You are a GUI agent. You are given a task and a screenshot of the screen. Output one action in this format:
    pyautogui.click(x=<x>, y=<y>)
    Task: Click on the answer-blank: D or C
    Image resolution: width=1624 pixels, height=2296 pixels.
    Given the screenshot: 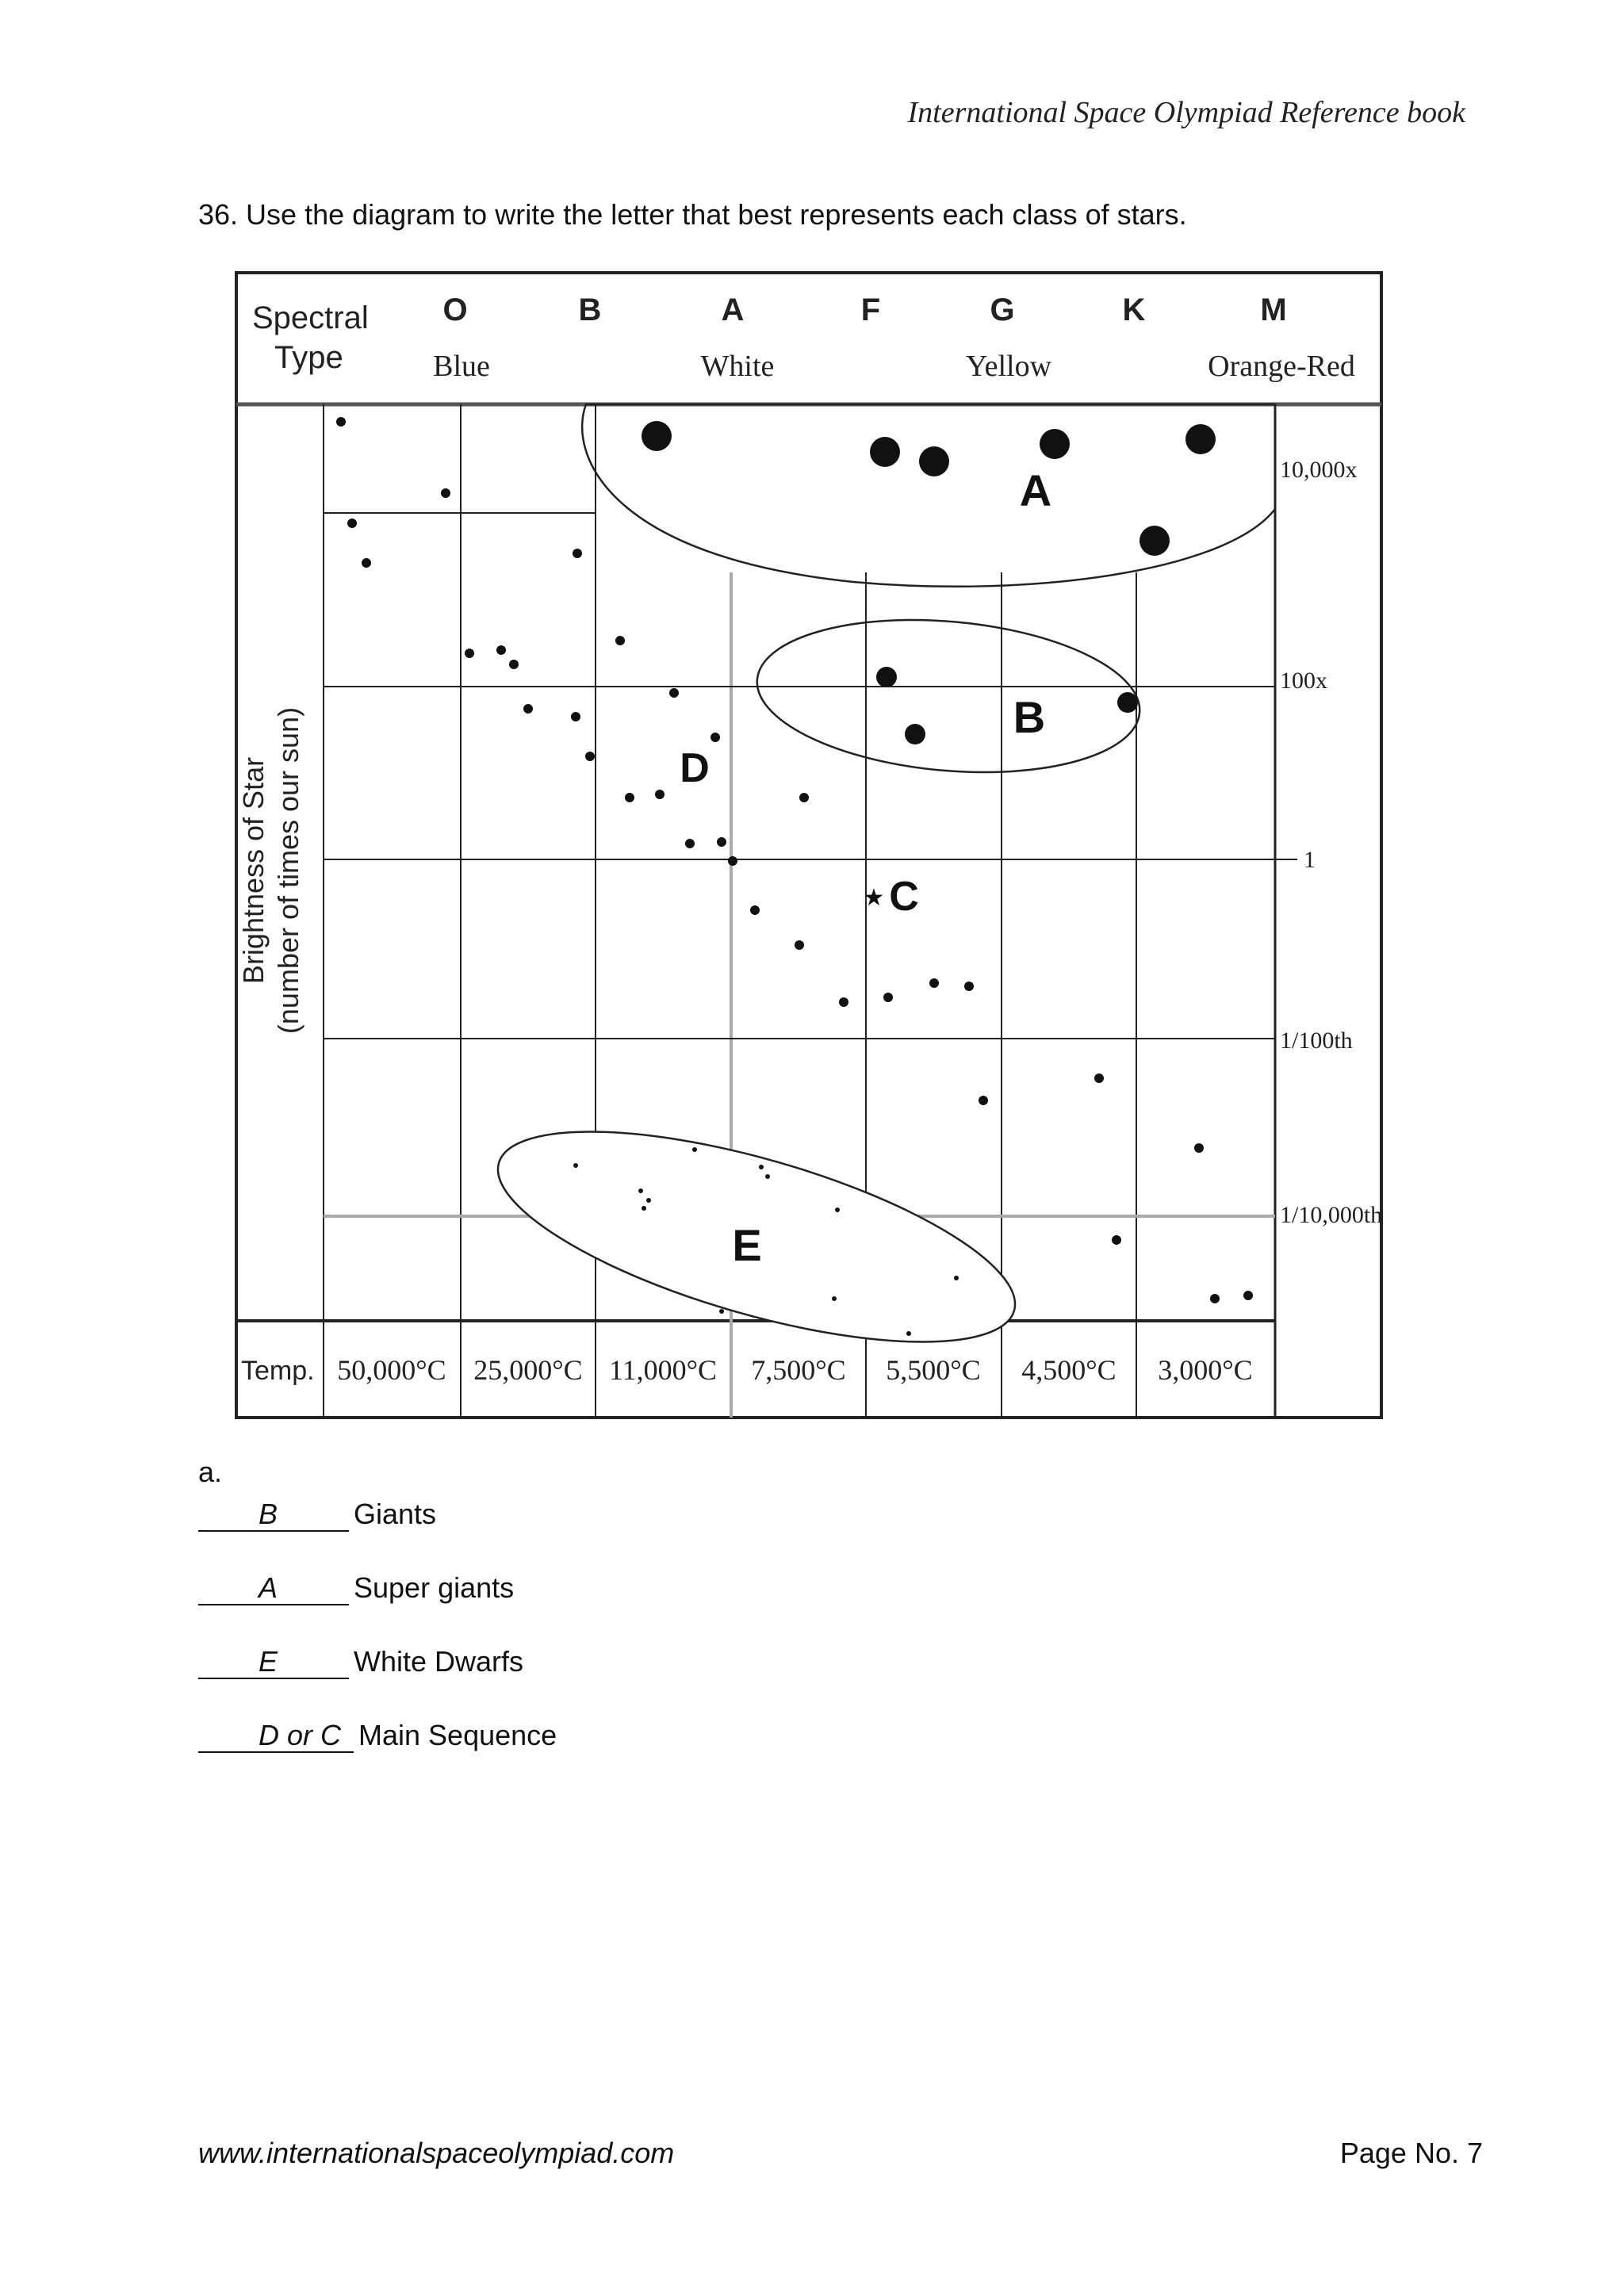 What is the action you would take?
    pyautogui.click(x=276, y=1736)
    